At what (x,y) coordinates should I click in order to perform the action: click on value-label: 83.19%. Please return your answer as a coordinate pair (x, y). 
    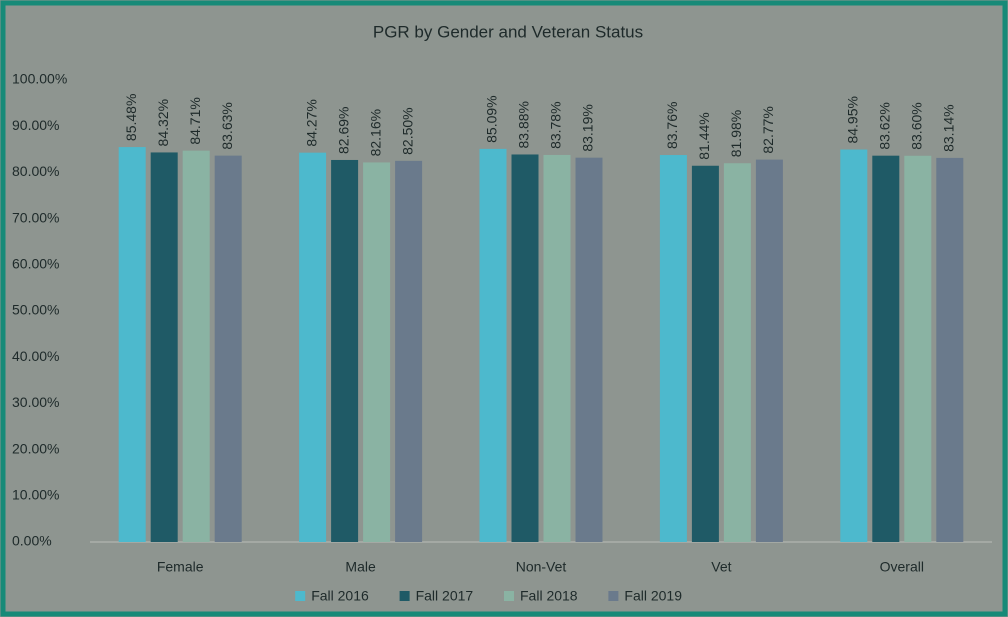
    Looking at the image, I should click on (588, 127).